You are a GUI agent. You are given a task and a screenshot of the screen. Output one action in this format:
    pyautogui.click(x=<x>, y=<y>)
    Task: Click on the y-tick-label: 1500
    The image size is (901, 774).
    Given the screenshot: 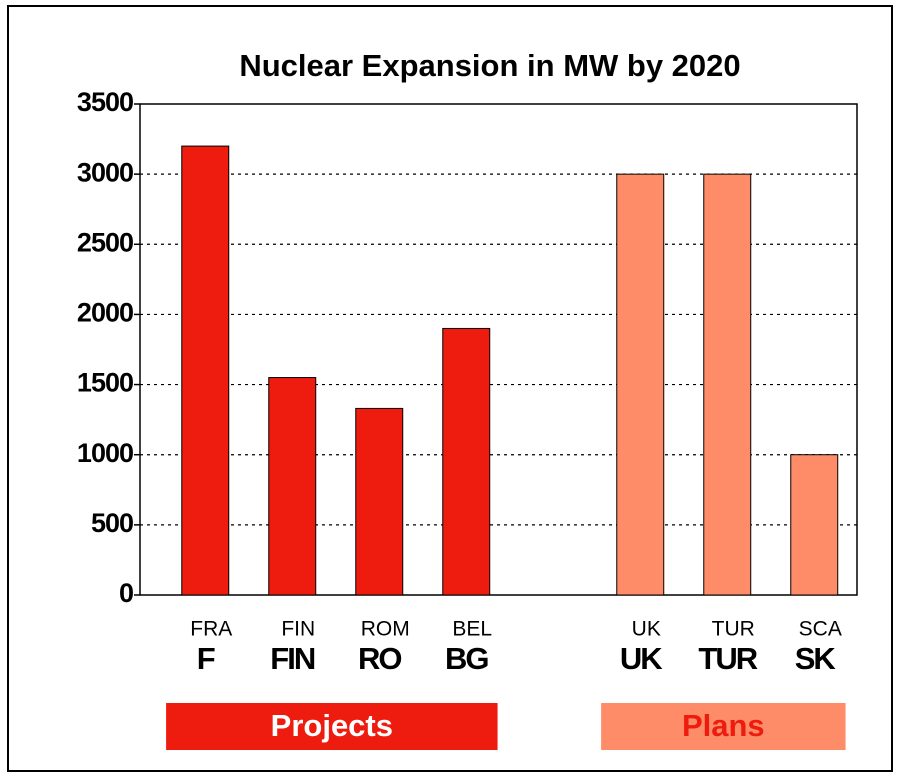 What is the action you would take?
    pyautogui.click(x=105, y=383)
    